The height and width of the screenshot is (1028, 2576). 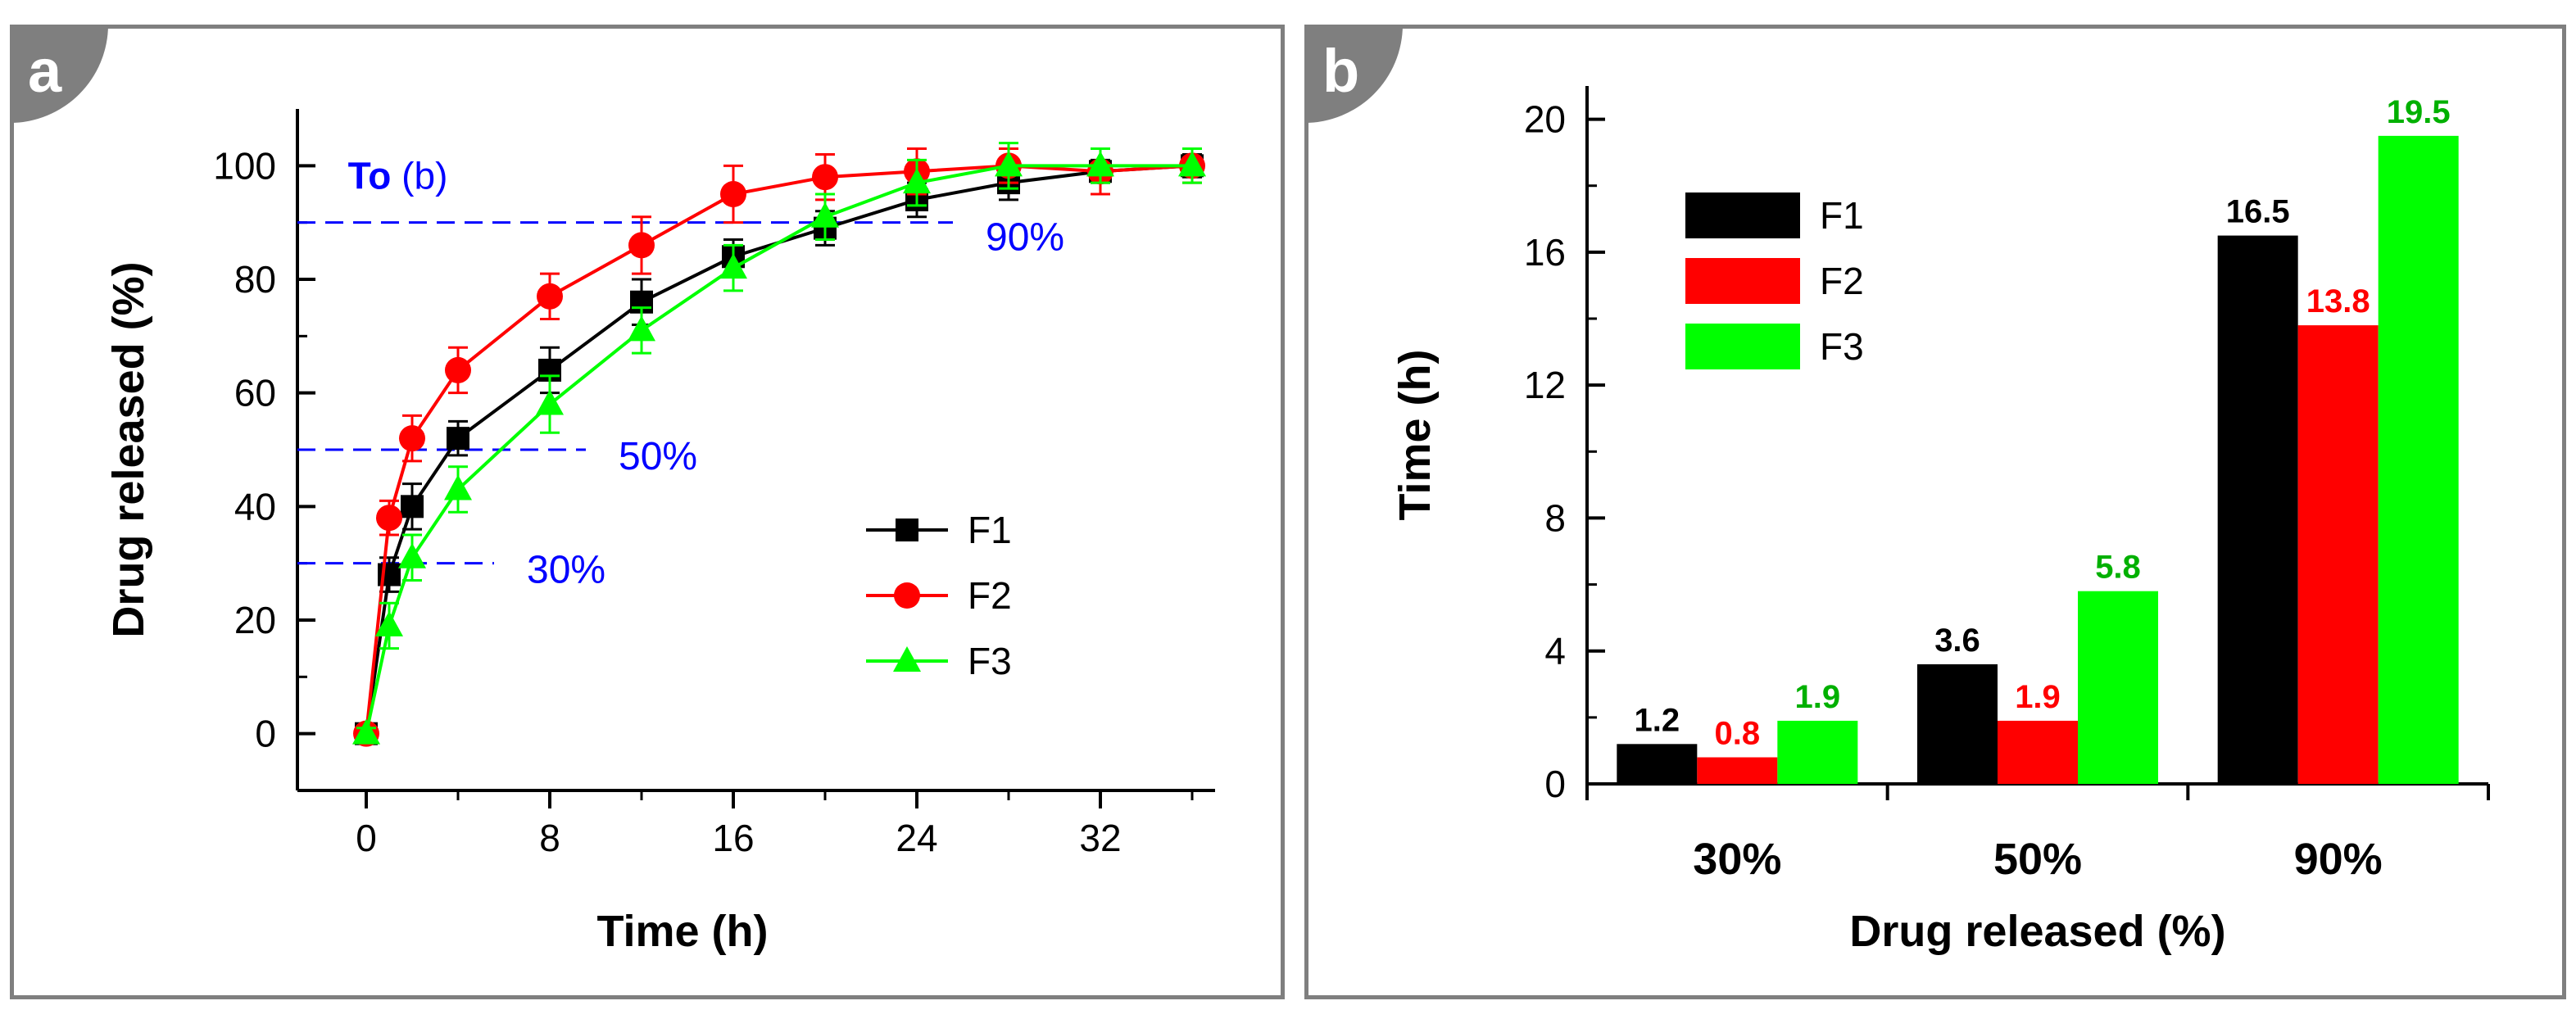 What do you see at coordinates (916, 838) in the screenshot?
I see `x-tick-label: 24` at bounding box center [916, 838].